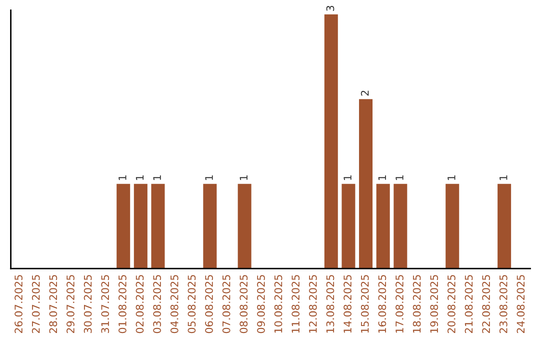 The image size is (540, 340). I want to click on x-tick-label: 21.08.2025, so click(468, 304).